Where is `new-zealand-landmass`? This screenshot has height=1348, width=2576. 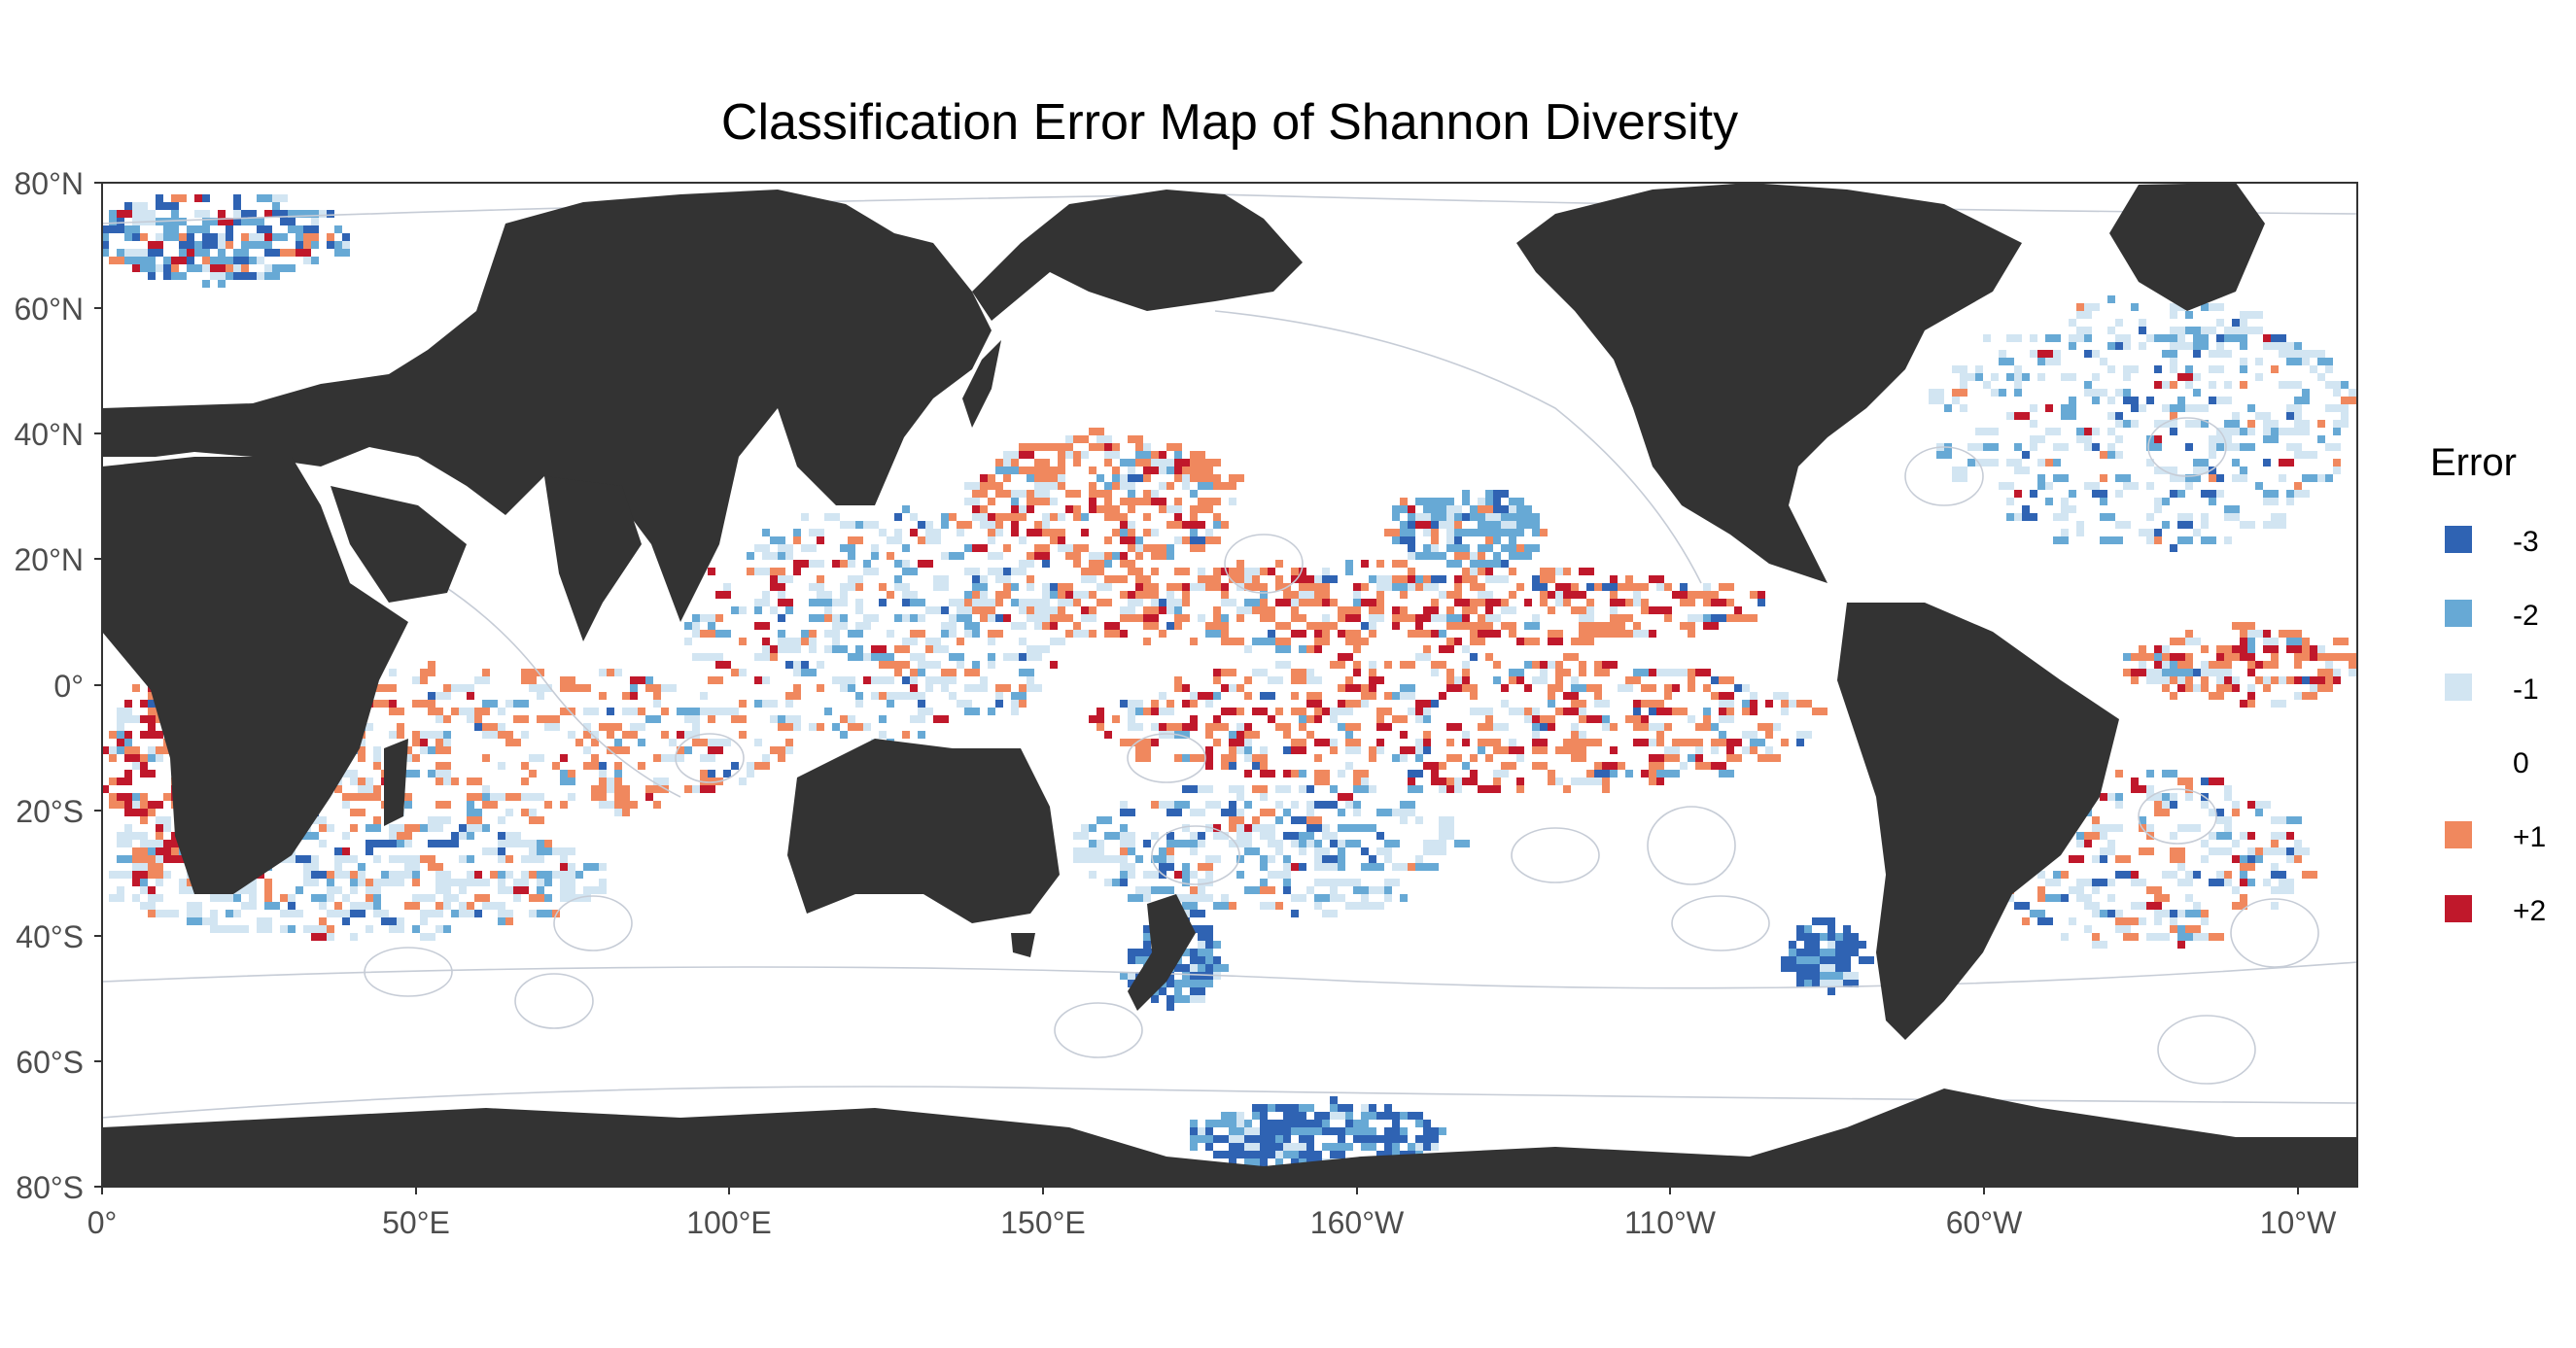 new-zealand-landmass is located at coordinates (1162, 952).